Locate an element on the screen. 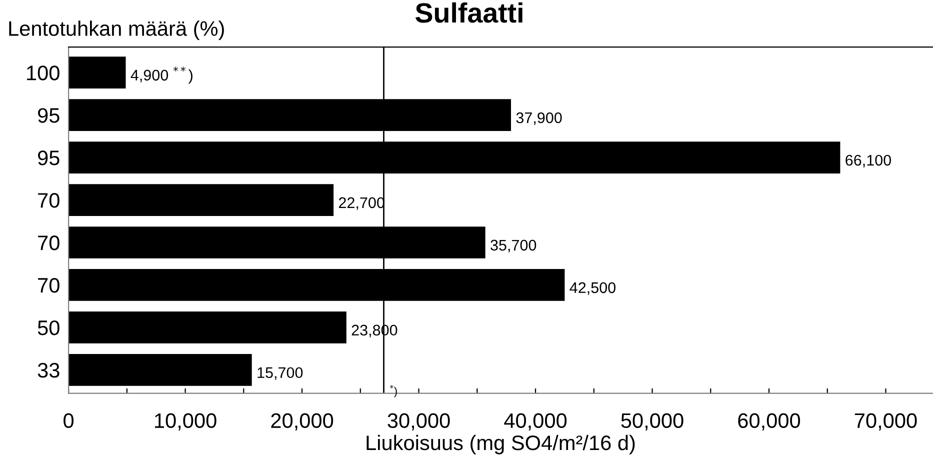 Image resolution: width=939 pixels, height=471 pixels. y-tick-label: 50 is located at coordinates (49, 328).